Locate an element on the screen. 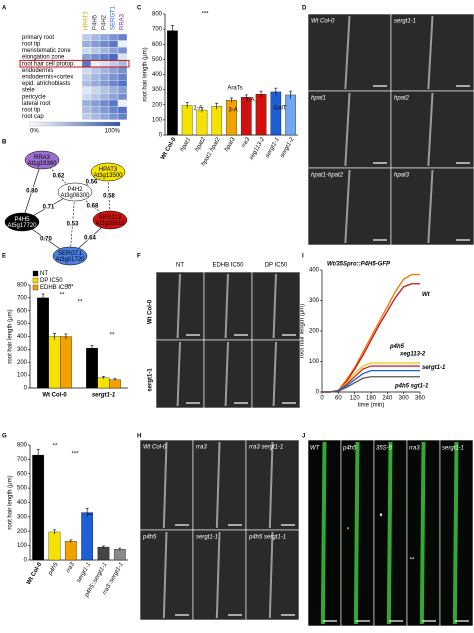  panel-letter: H is located at coordinates (139, 437).